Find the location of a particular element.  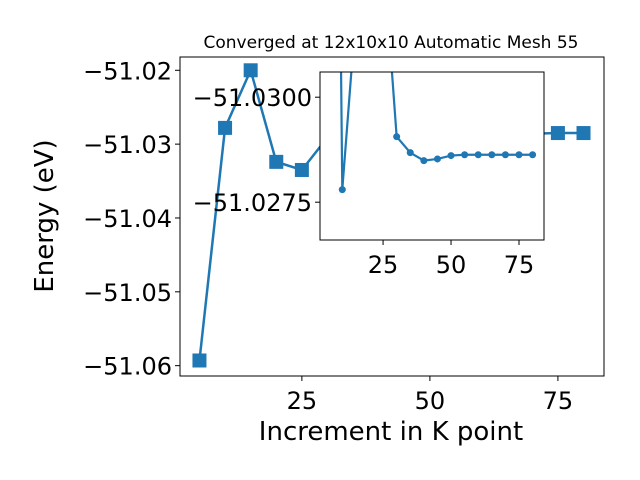

axes-frame is located at coordinates (432, 156).